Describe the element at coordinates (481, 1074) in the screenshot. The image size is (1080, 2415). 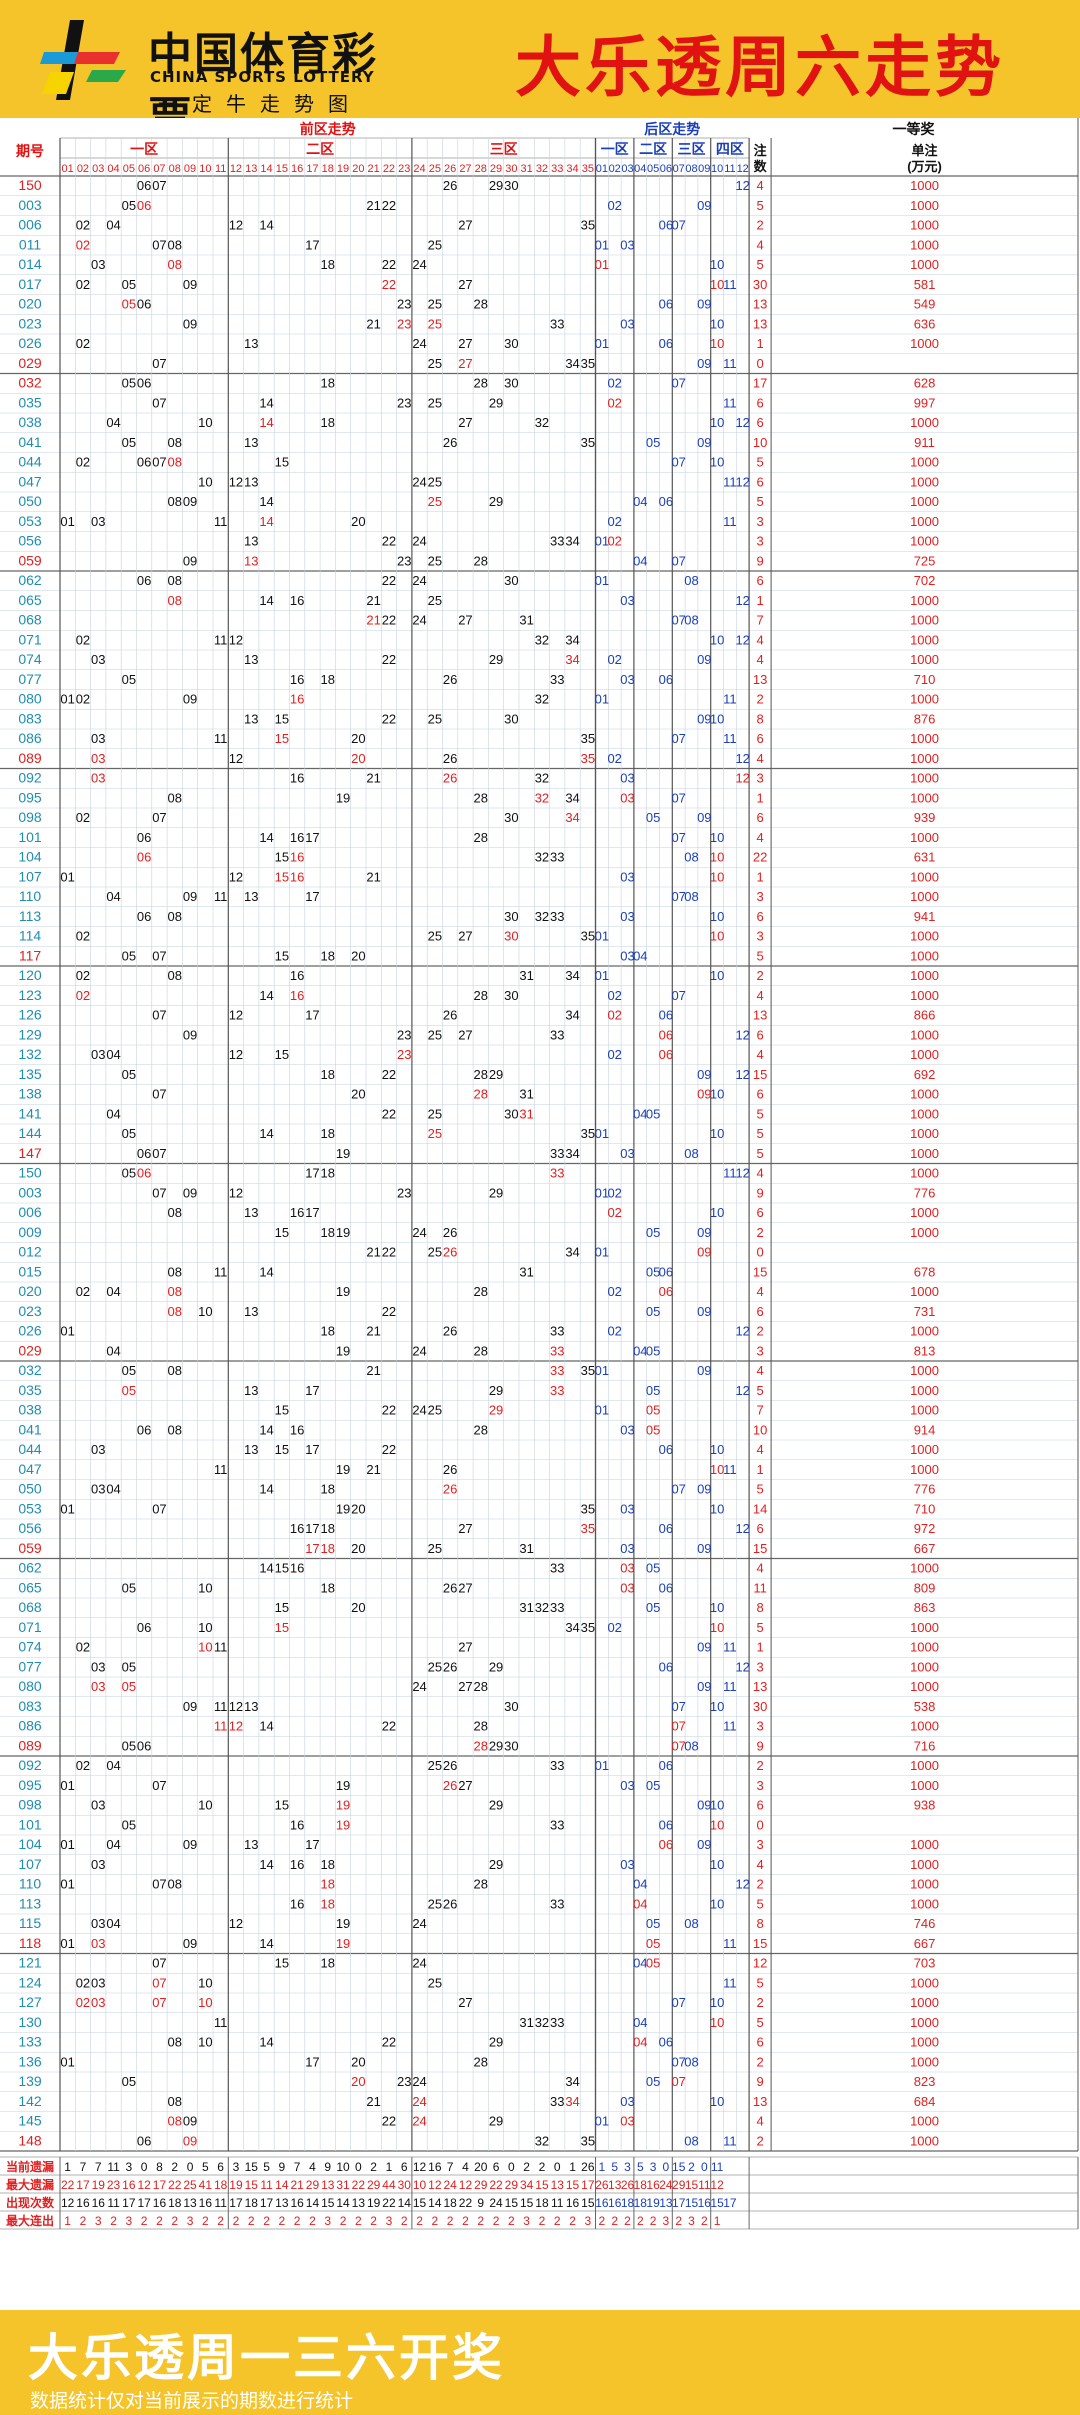
I see `front-number: 28` at that location.